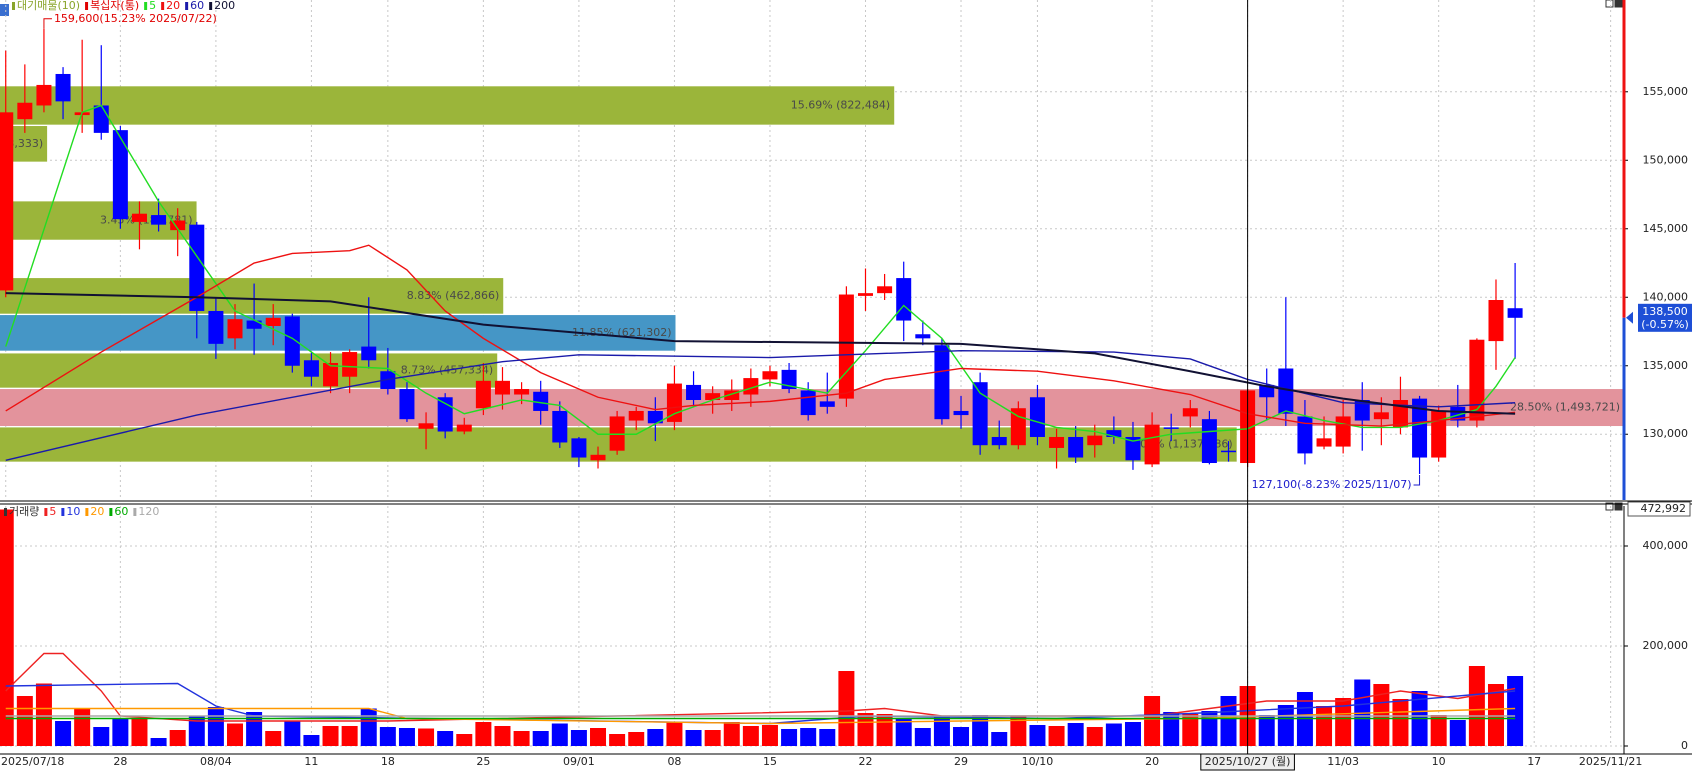 The image size is (1692, 772). I want to click on current-price-box, so click(1665, 317).